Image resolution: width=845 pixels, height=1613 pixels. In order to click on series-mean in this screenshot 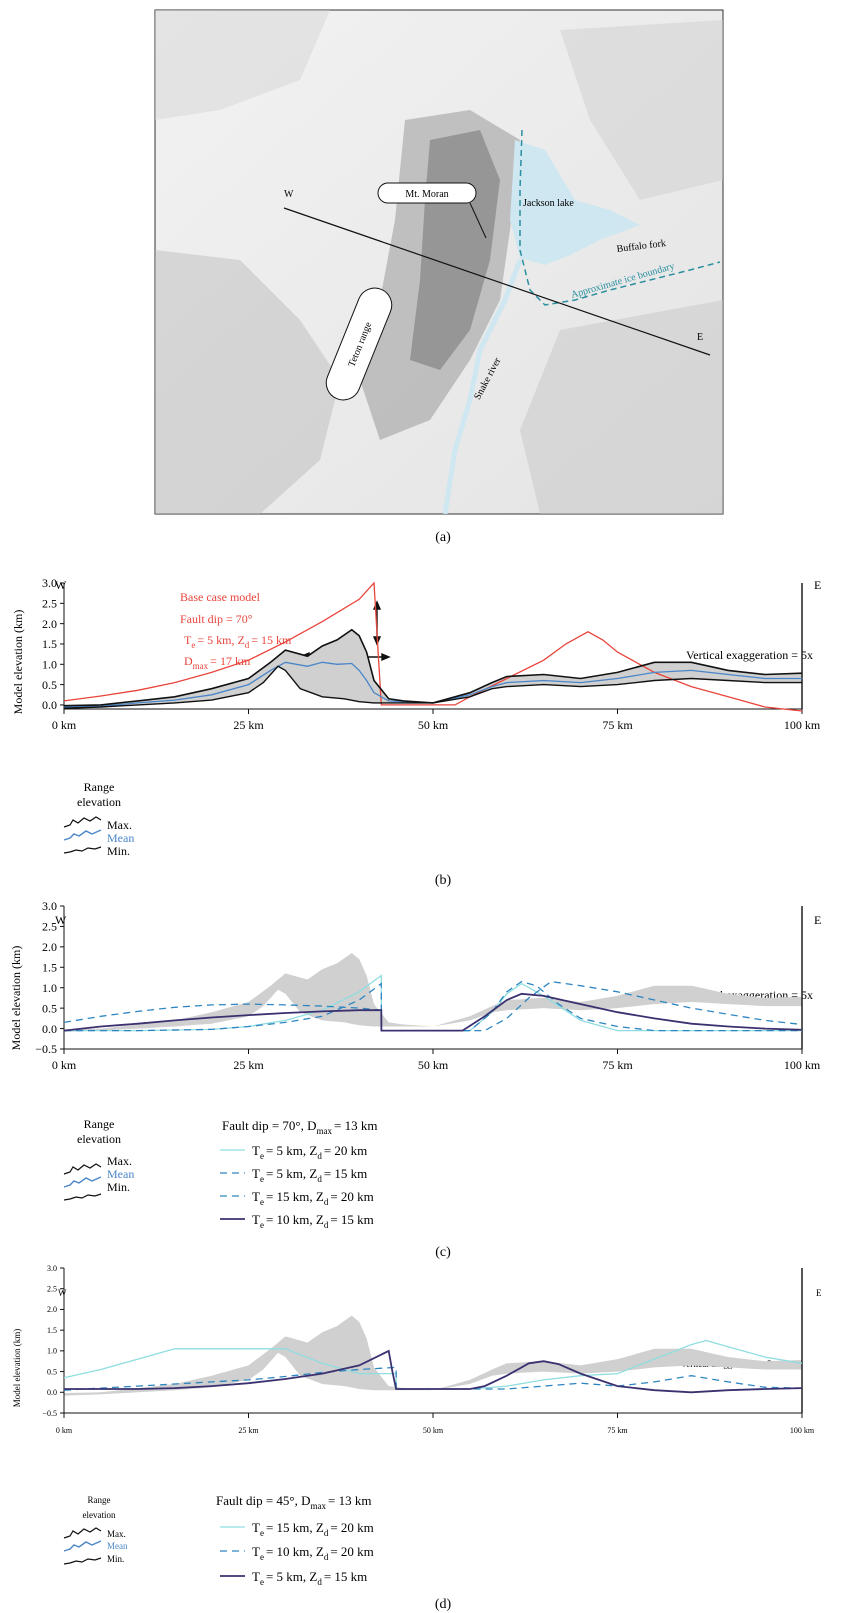, I will do `click(432, 684)`.